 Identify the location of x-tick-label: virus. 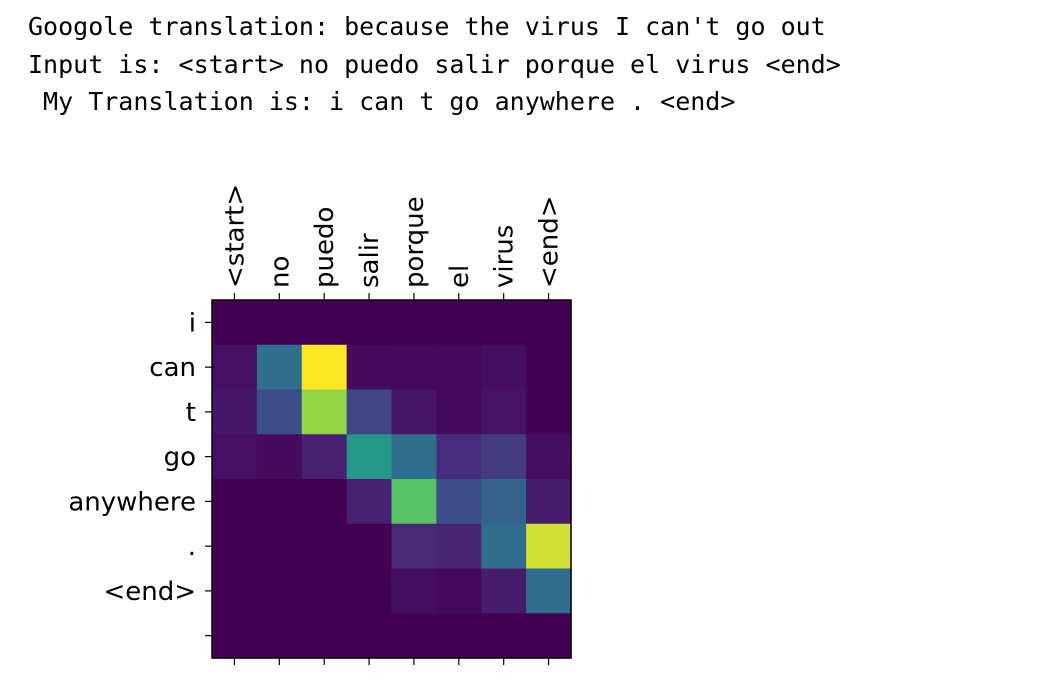
(505, 256).